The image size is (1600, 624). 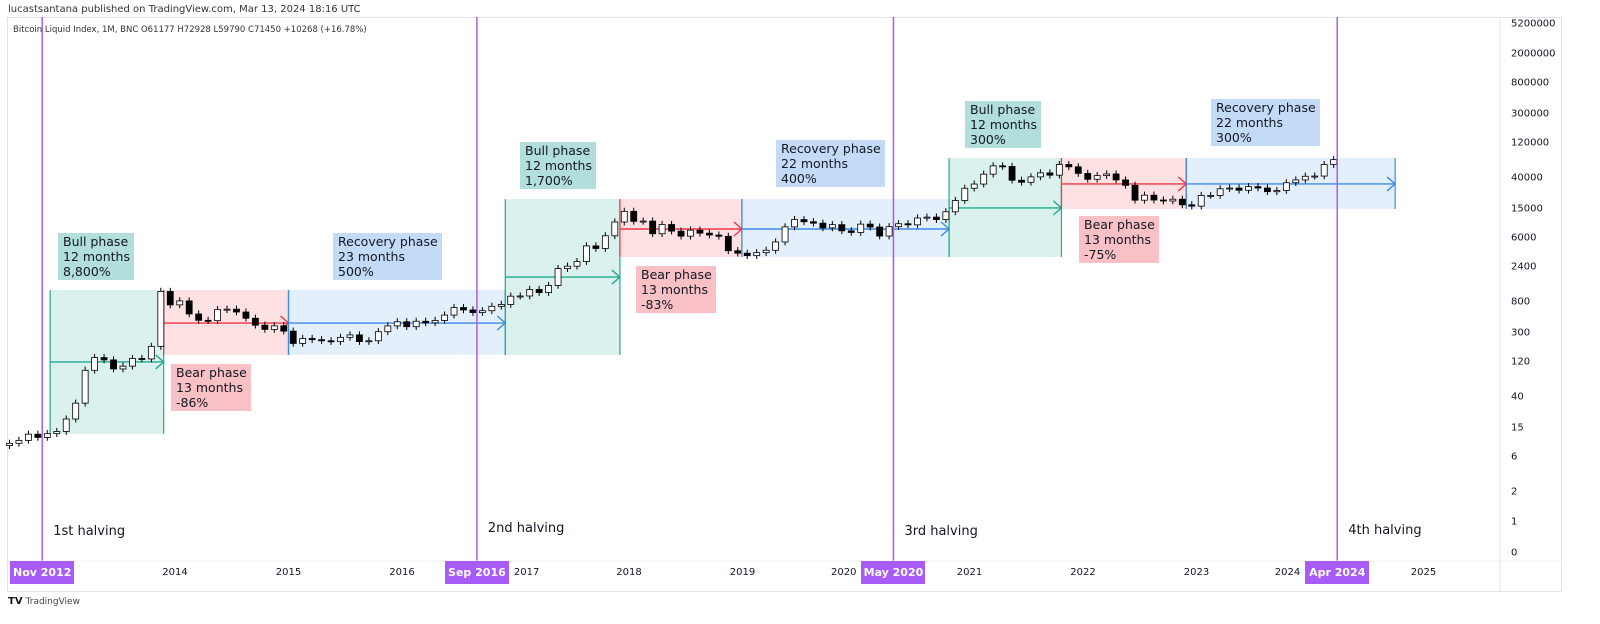 I want to click on phase-label-line: -75%, so click(x=1100, y=254).